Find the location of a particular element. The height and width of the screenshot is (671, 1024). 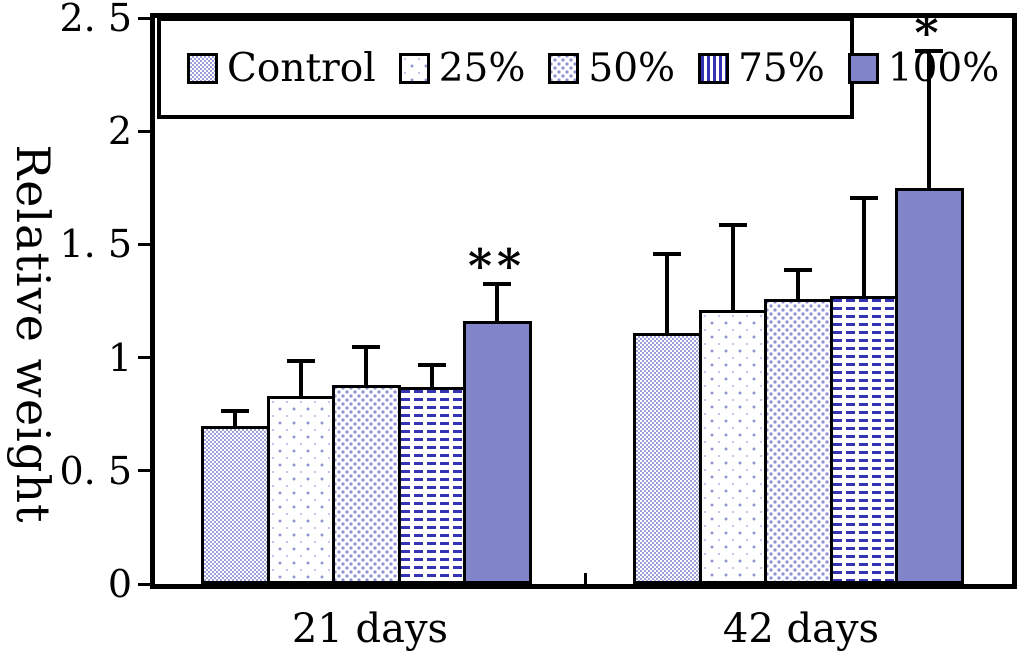

legend: Control 25% 50% 75% 100% is located at coordinates (578, 68).